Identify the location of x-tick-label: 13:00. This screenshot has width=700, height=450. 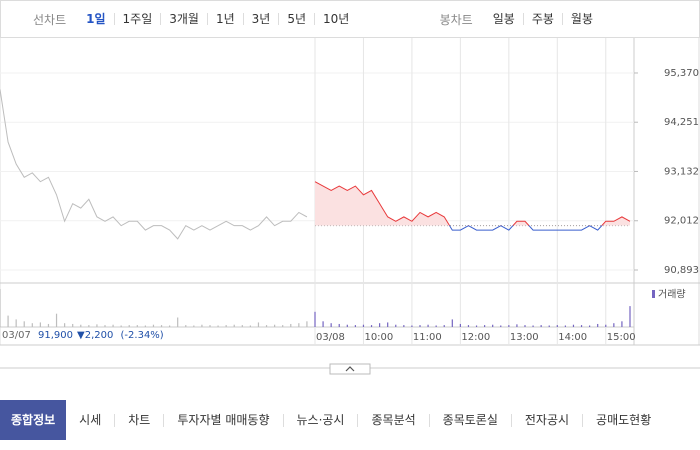
(524, 337).